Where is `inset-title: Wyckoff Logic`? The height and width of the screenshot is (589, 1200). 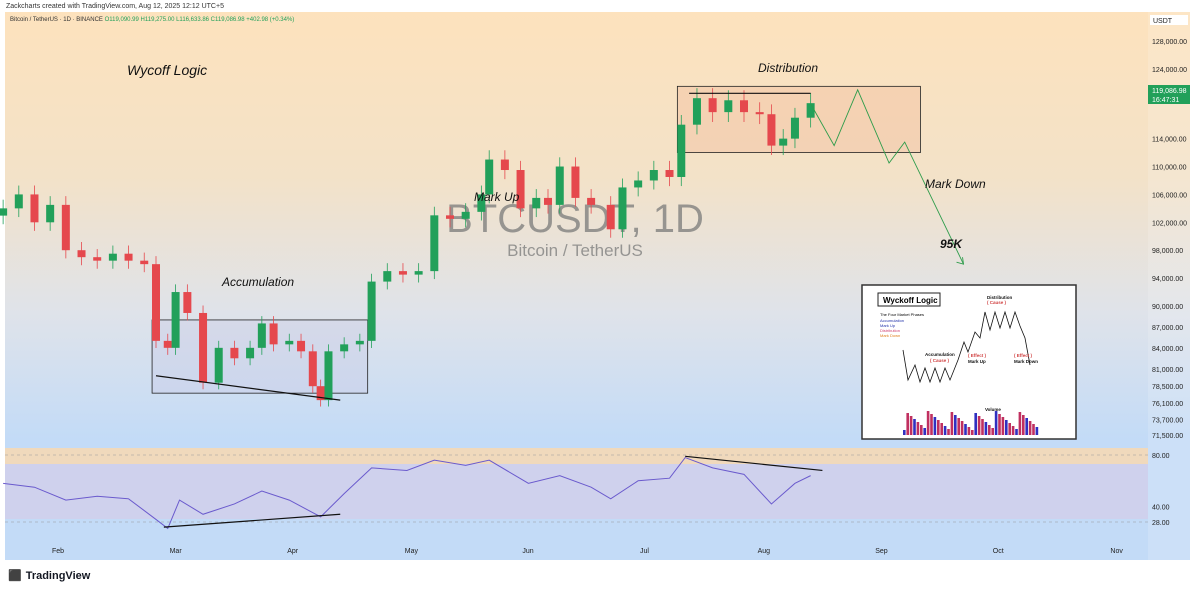
inset-title: Wyckoff Logic is located at coordinates (910, 300).